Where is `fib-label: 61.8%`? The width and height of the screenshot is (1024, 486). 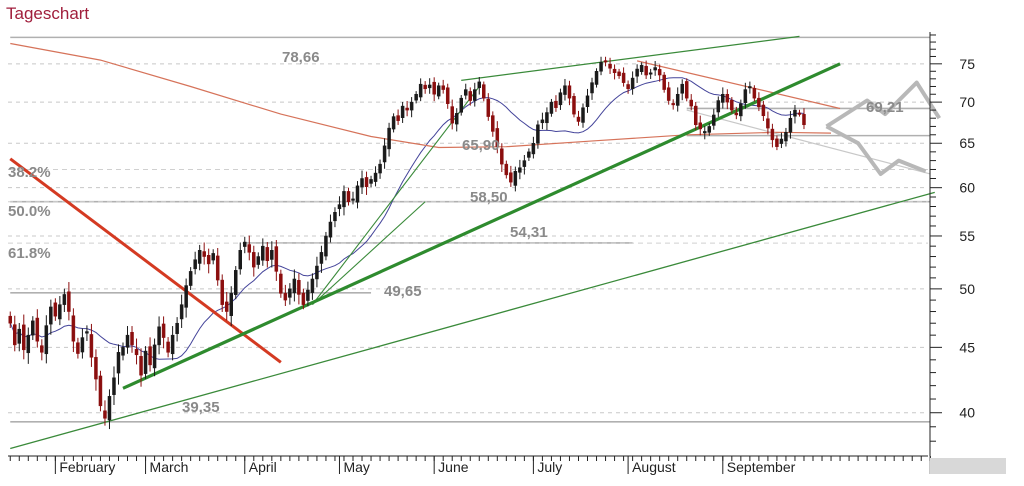 fib-label: 61.8% is located at coordinates (29, 253).